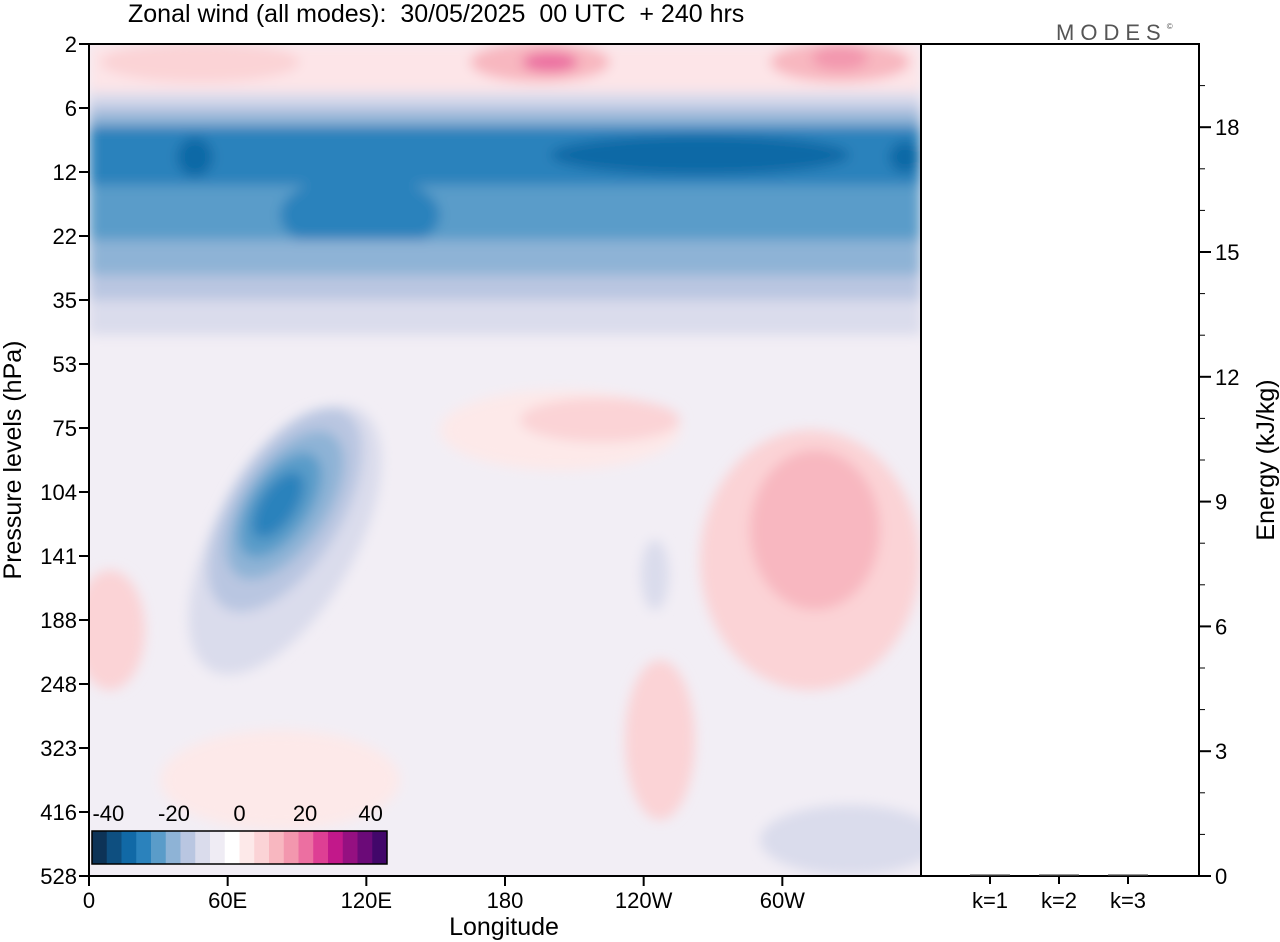  I want to click on contour-blue-bottom, so click(840, 840).